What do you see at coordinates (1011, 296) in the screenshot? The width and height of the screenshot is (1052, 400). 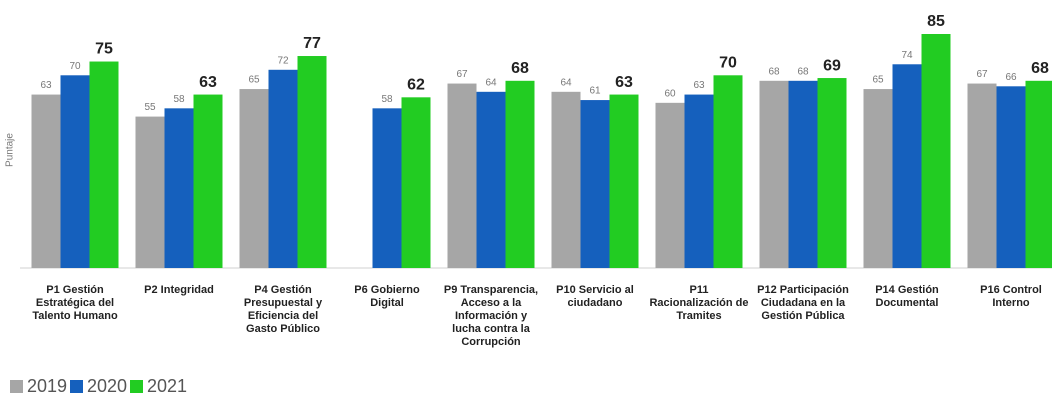 I see `x-tick-label: P16 Control Interno` at bounding box center [1011, 296].